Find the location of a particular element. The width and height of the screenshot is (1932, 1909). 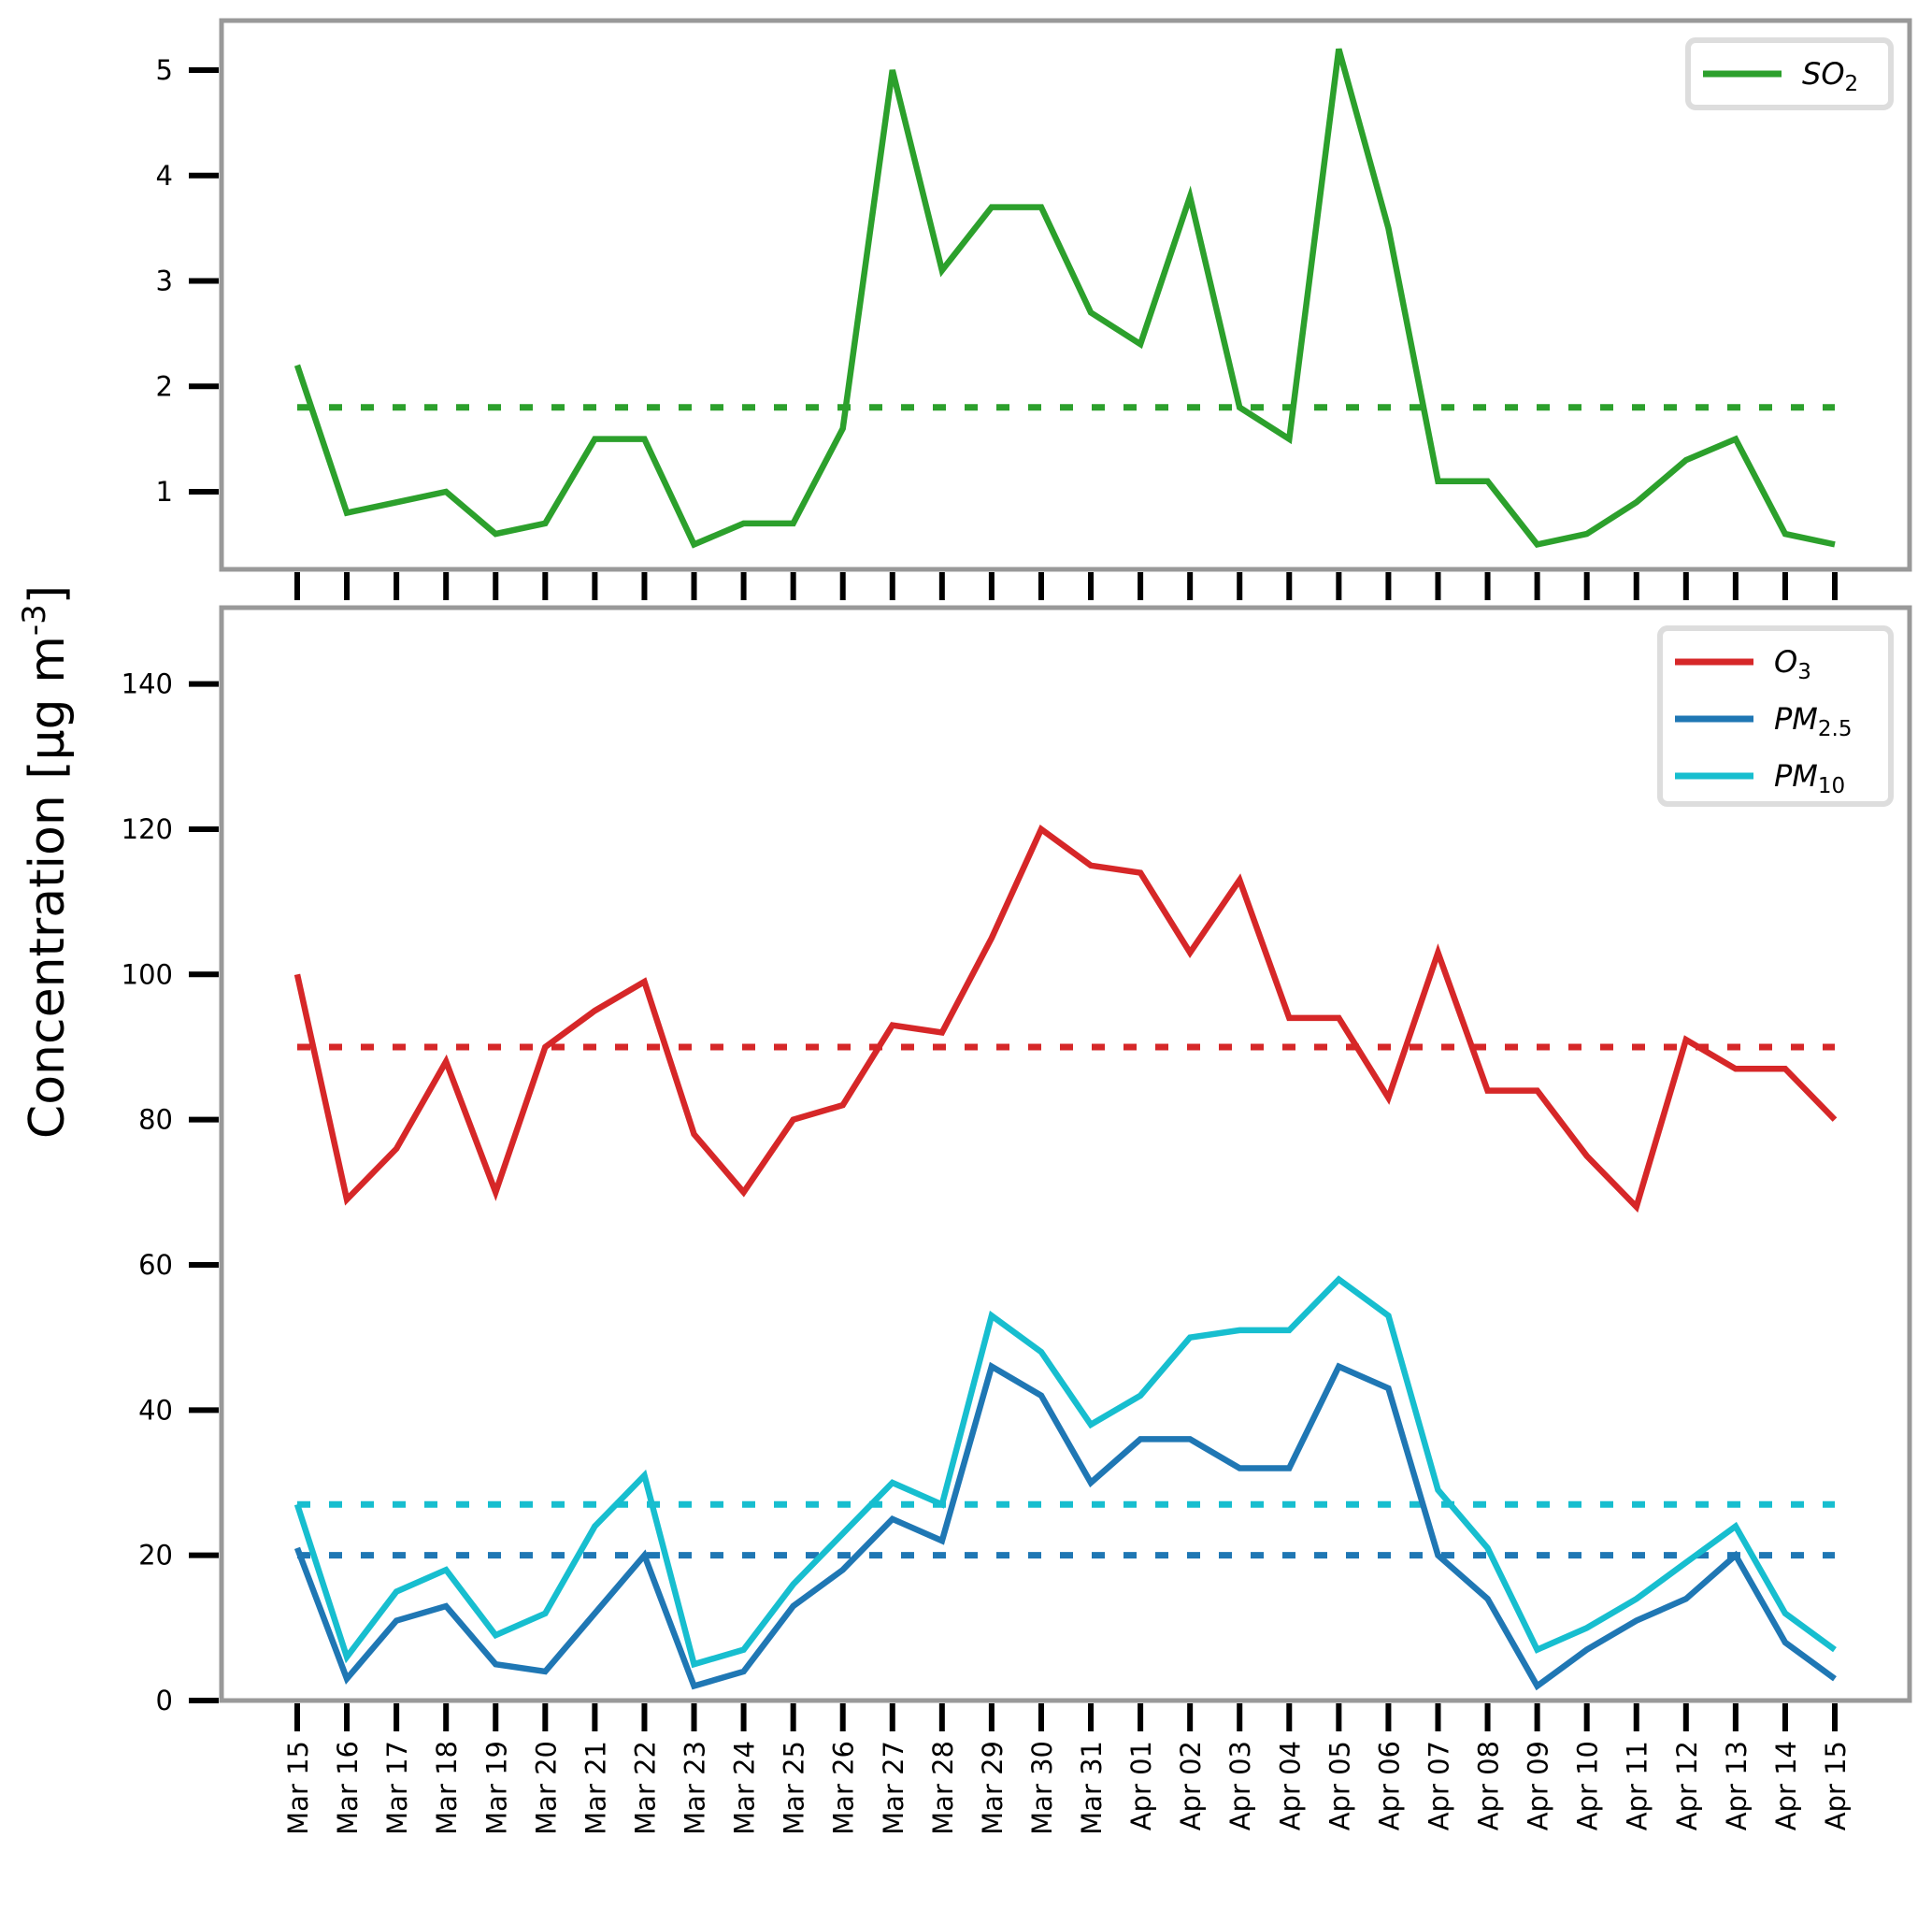

x-tick-label: Apr 14 is located at coordinates (1786, 1785).